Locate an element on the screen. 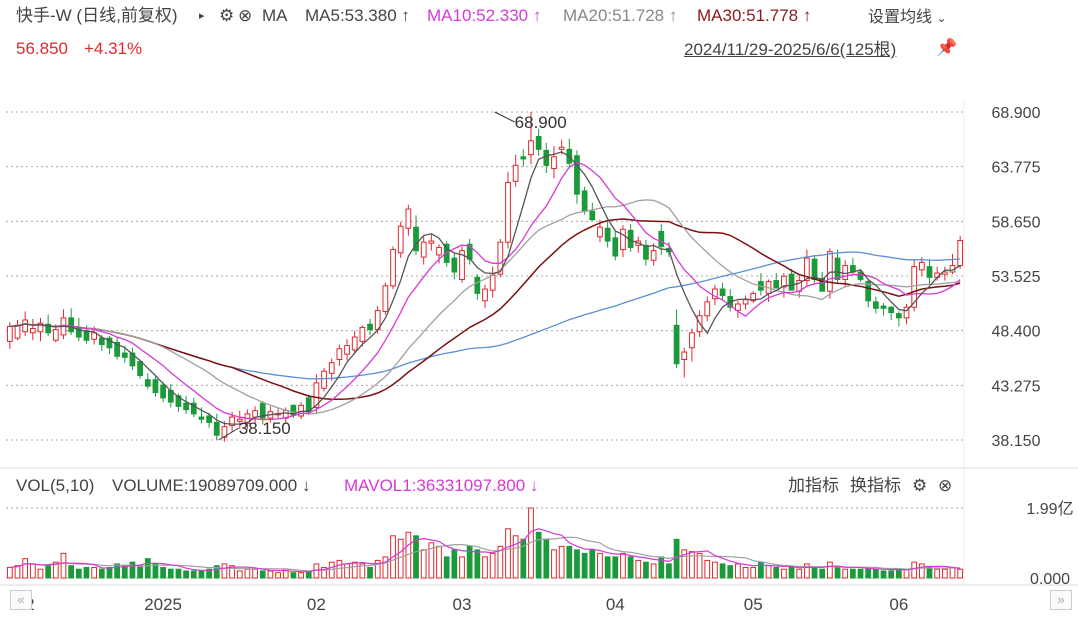  annotation-arrow is located at coordinates (229, 434).